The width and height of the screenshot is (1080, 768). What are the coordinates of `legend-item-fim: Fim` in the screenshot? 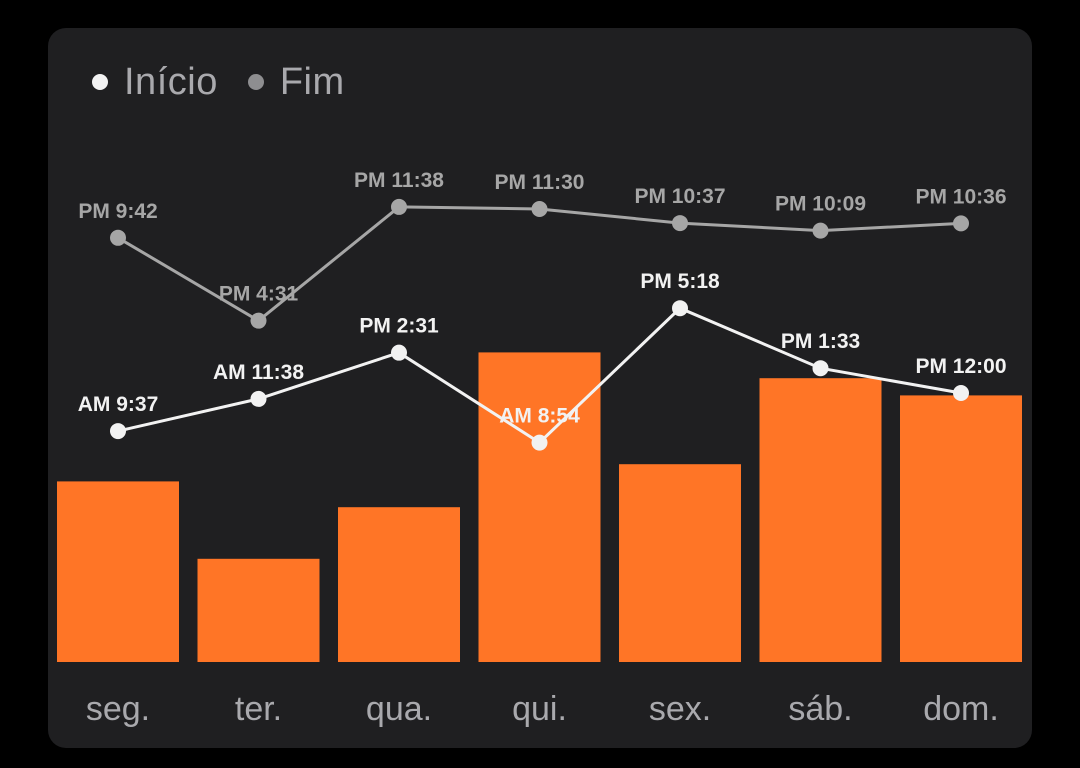 It's located at (296, 82).